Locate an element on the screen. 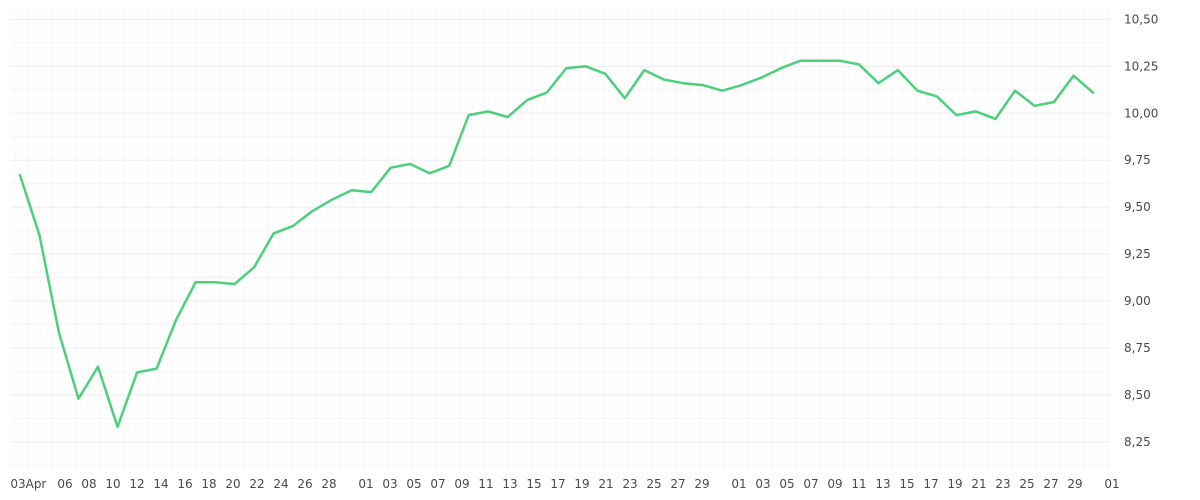 This screenshot has height=500, width=1200. y-tick-label: 8,25 is located at coordinates (1137, 442).